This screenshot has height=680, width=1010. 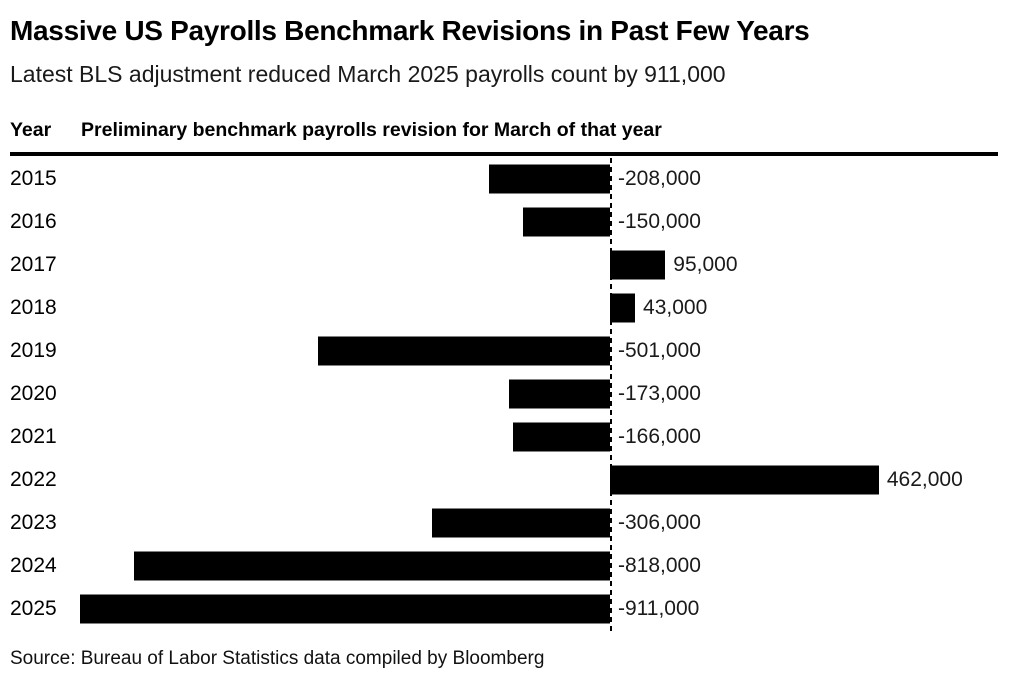 I want to click on year-column-header: Year, so click(x=31, y=130).